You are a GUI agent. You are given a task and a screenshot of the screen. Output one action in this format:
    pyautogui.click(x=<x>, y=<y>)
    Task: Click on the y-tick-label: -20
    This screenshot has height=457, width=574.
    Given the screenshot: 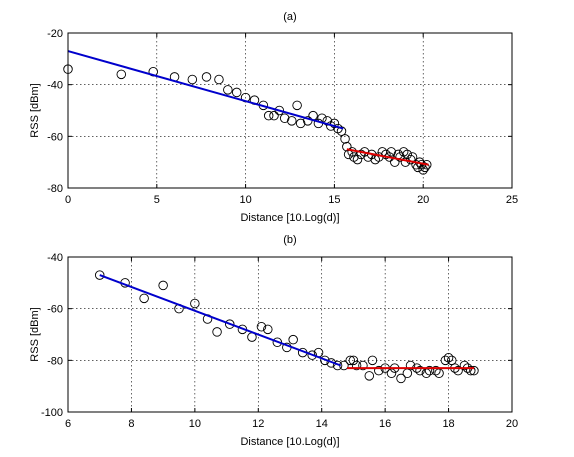 What is the action you would take?
    pyautogui.click(x=55, y=34)
    